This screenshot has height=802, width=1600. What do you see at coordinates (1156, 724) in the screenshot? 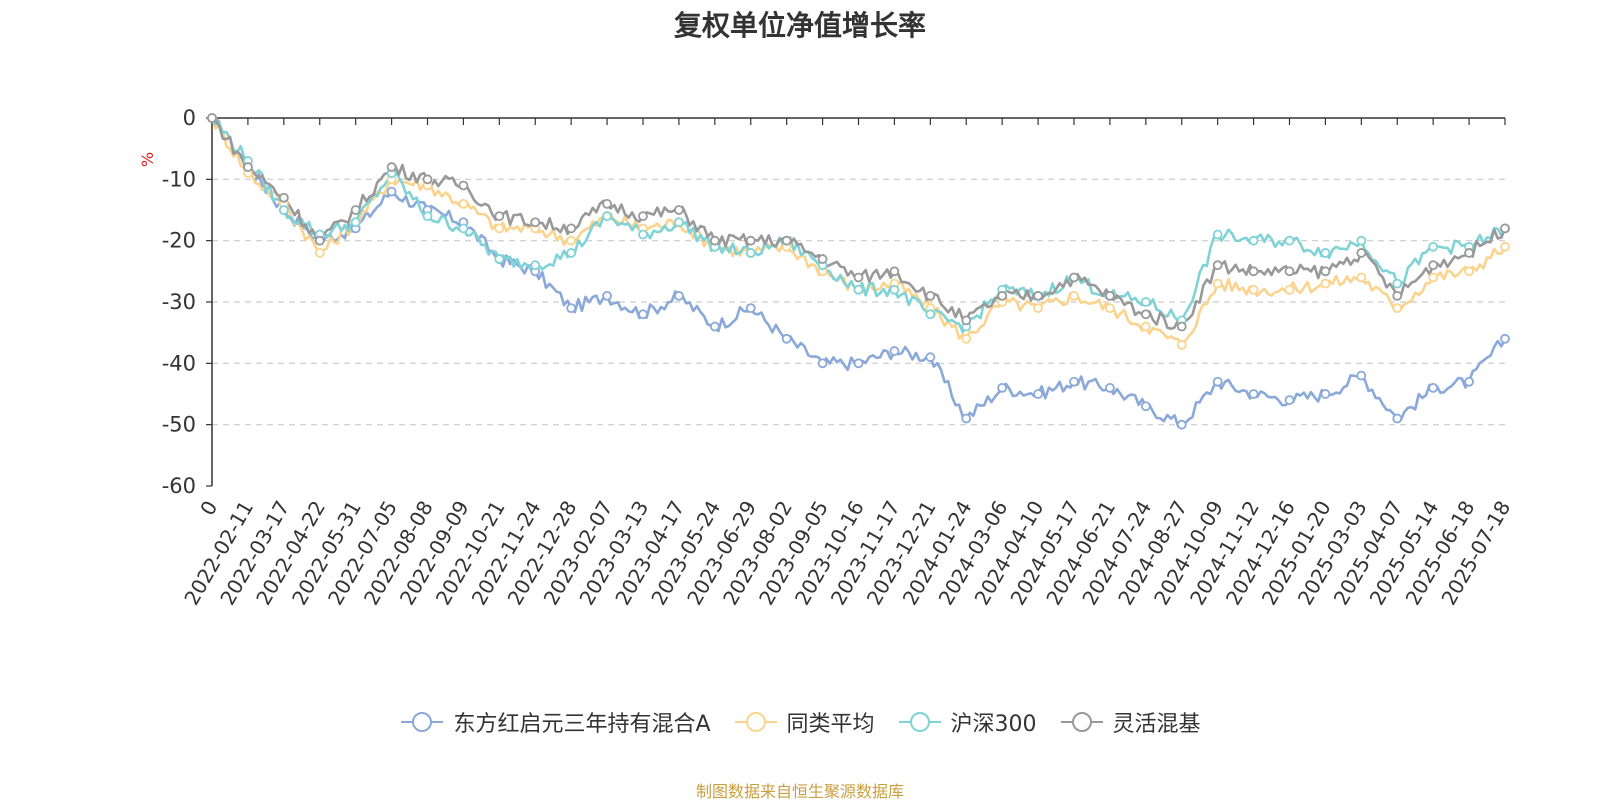
I see `legend-label: 灵活混基` at bounding box center [1156, 724].